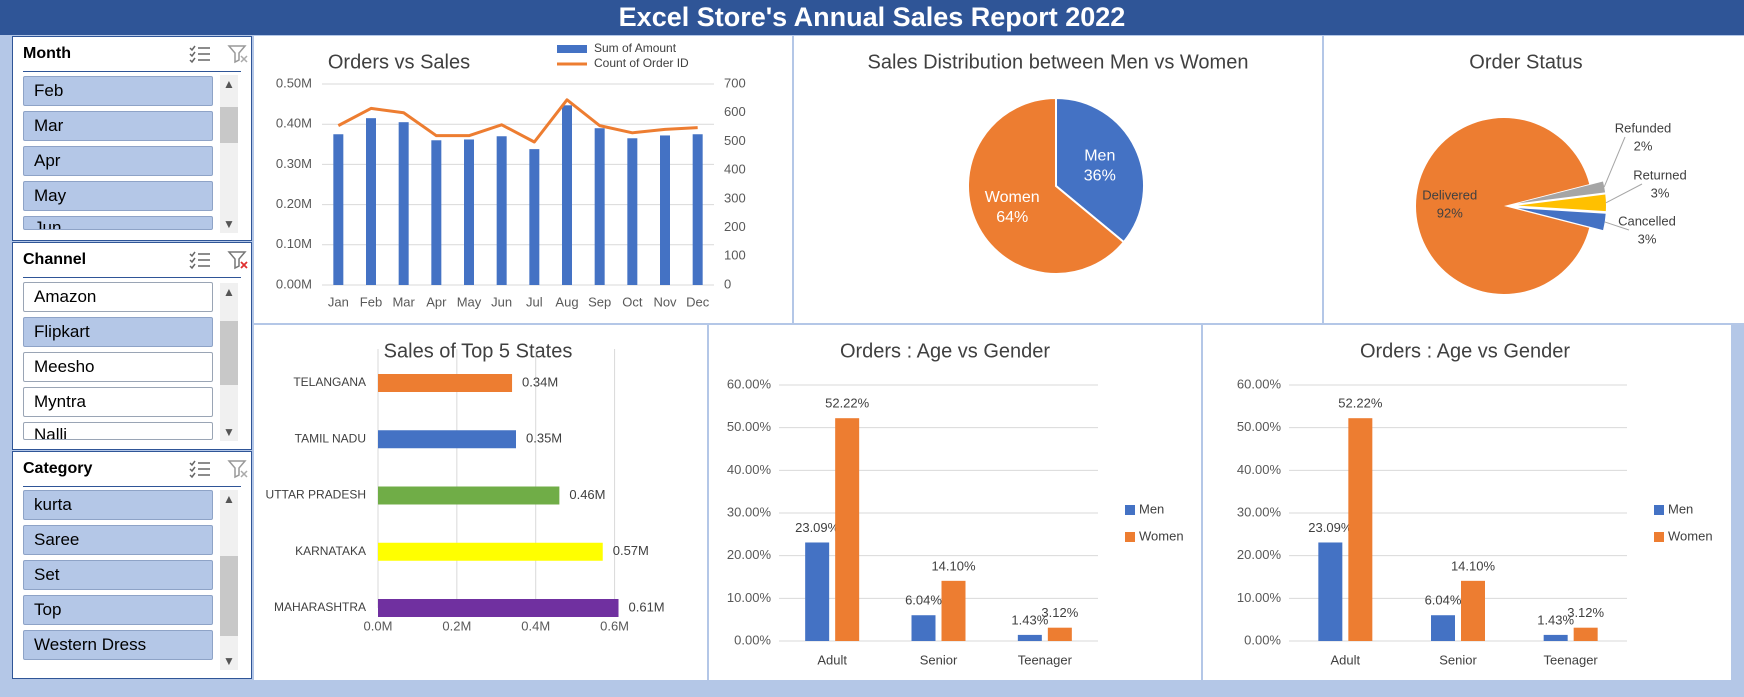 This screenshot has height=697, width=1744. What do you see at coordinates (749, 426) in the screenshot?
I see `y-tick-label: 50.00%` at bounding box center [749, 426].